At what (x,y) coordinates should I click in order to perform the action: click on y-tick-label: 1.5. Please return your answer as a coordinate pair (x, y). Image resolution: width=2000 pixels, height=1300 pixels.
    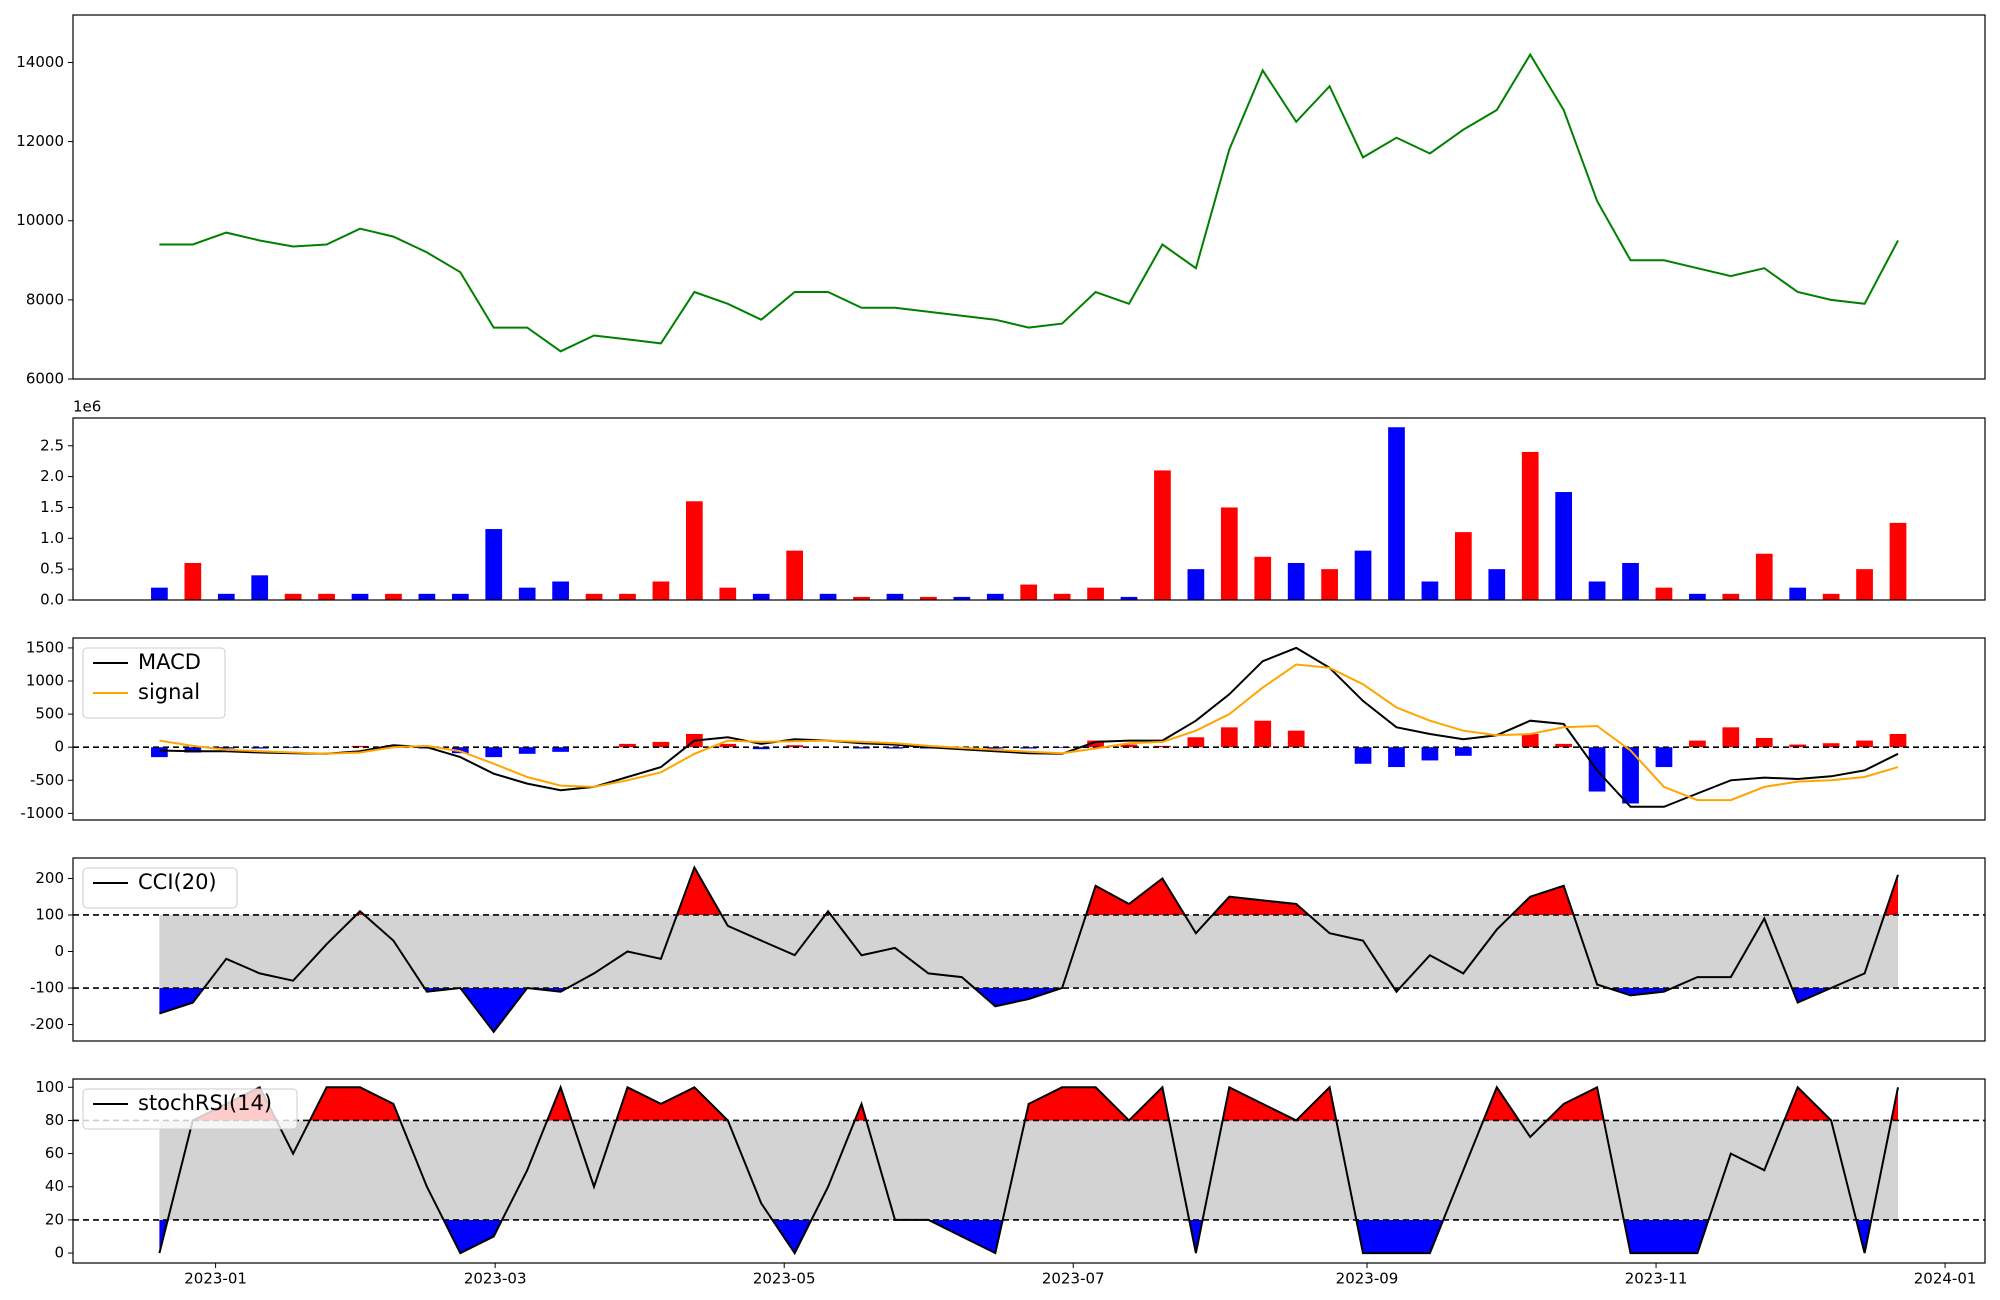
    Looking at the image, I should click on (52, 507).